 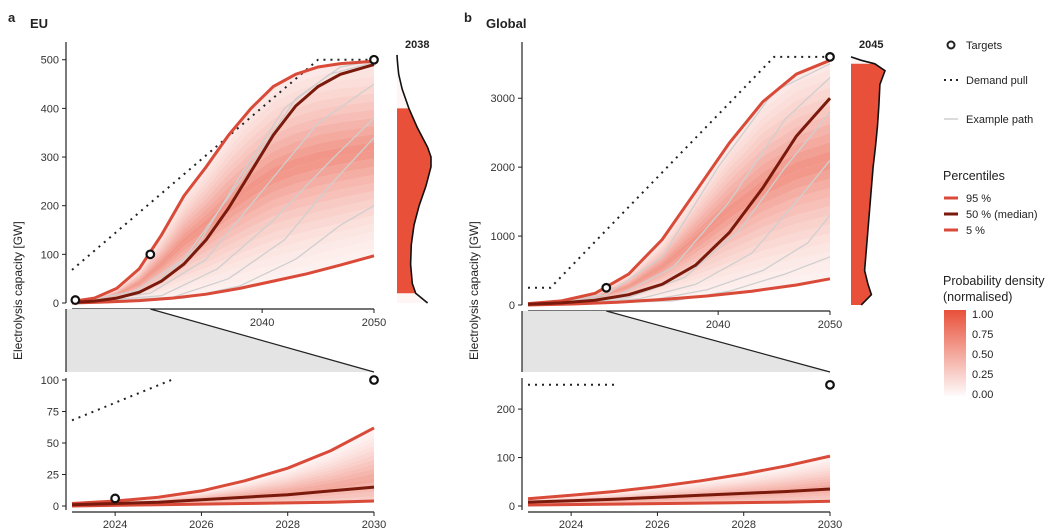 What do you see at coordinates (414, 201) in the screenshot?
I see `panel-a-density-side-fill` at bounding box center [414, 201].